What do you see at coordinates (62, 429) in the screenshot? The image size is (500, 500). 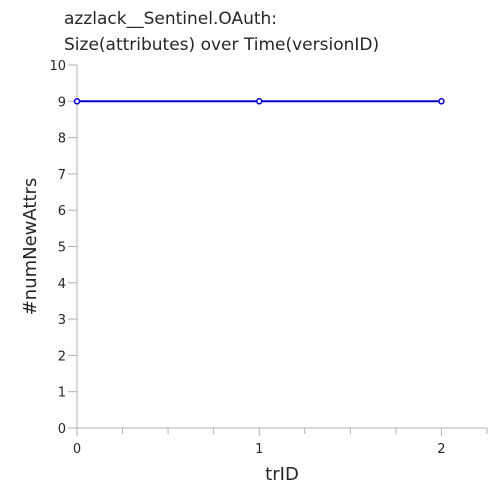 I see `y-tick-label: 0` at bounding box center [62, 429].